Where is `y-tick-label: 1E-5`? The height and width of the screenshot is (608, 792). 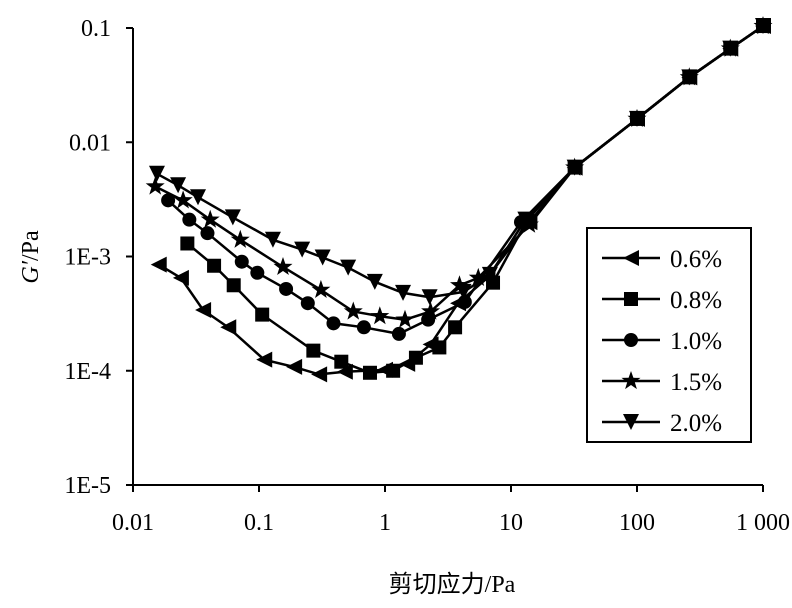 y-tick-label: 1E-5 is located at coordinates (87, 486).